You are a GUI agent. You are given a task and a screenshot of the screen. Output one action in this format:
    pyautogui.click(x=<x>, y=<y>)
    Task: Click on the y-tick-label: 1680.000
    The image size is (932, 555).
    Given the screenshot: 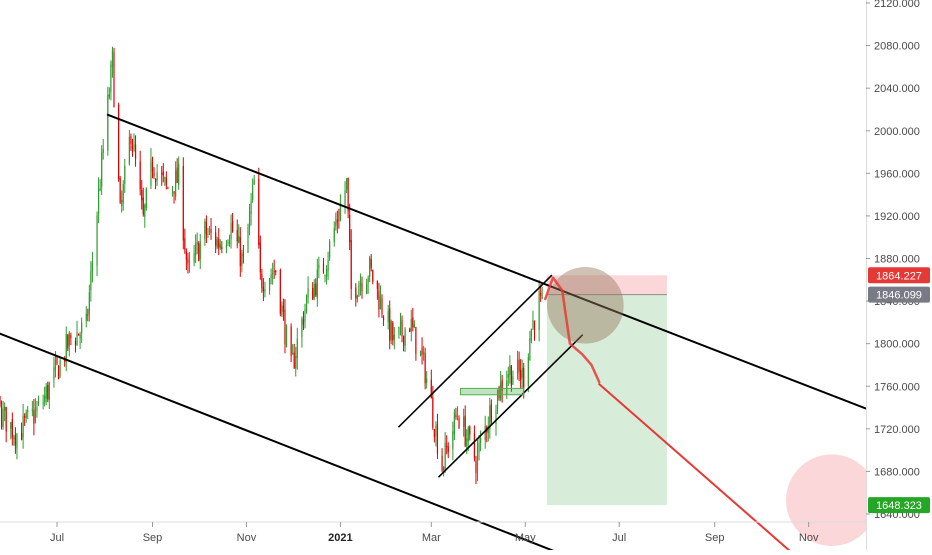 What is the action you would take?
    pyautogui.click(x=897, y=472)
    